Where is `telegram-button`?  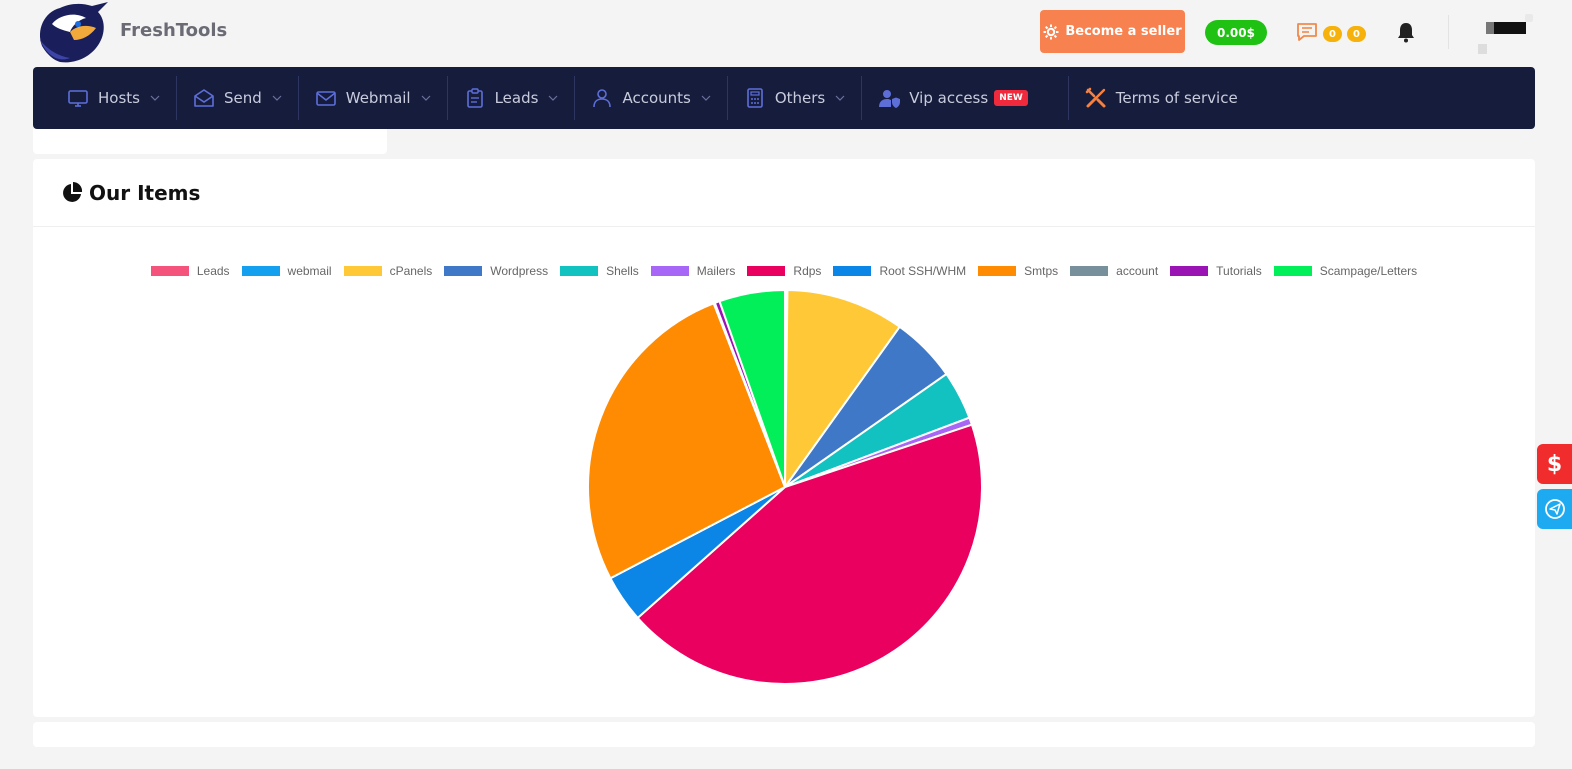 telegram-button is located at coordinates (1554, 509).